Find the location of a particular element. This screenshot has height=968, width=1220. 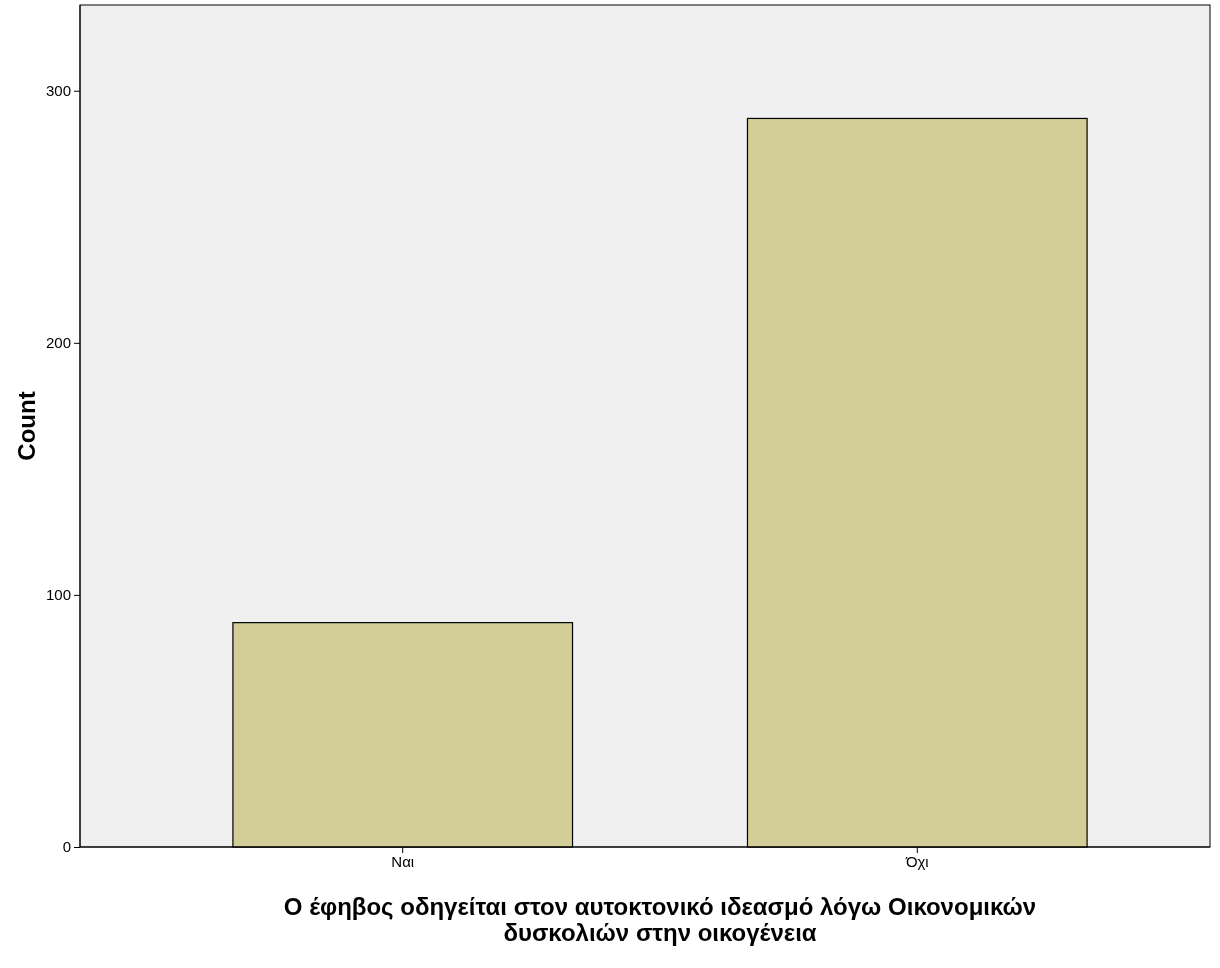

y-axis-title: Count is located at coordinates (26, 426).